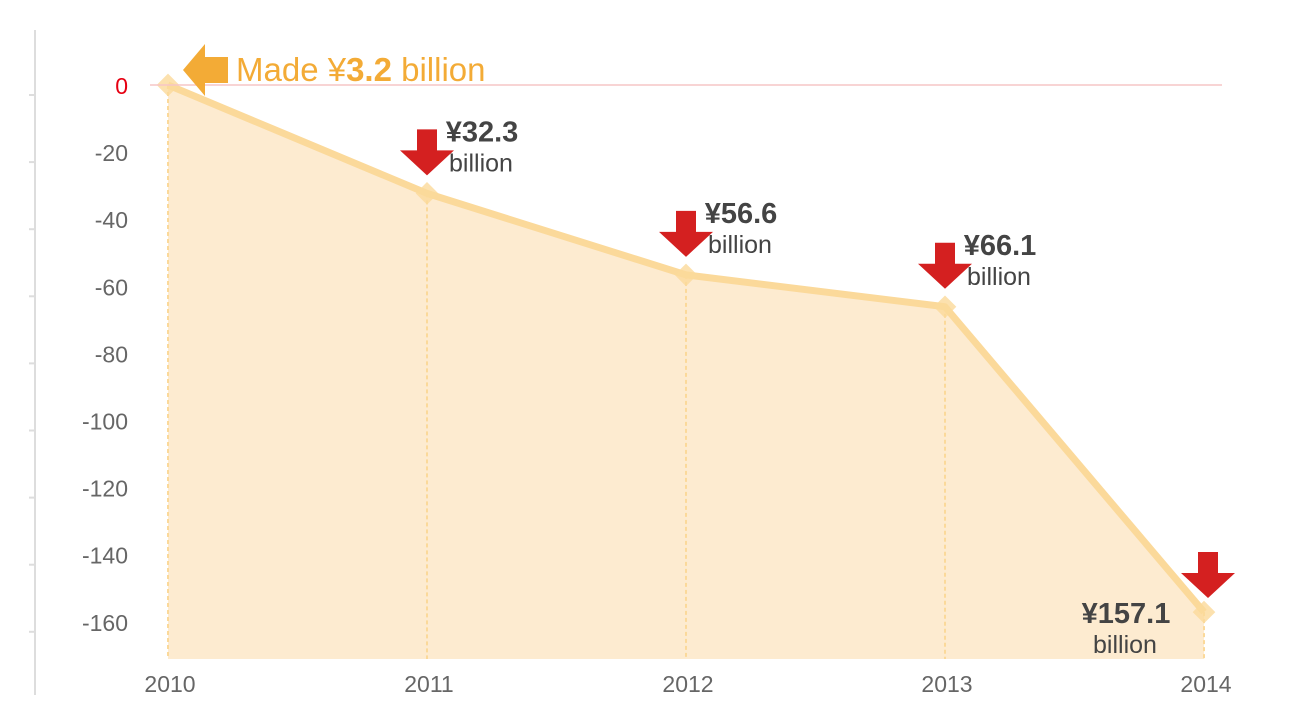 This screenshot has width=1292, height=721. I want to click on annotation-unit-2014: billion, so click(1125, 645).